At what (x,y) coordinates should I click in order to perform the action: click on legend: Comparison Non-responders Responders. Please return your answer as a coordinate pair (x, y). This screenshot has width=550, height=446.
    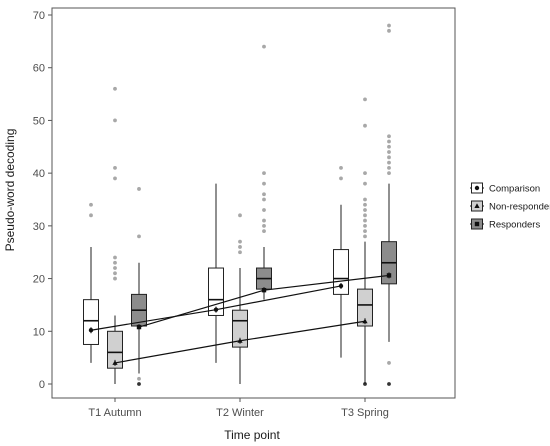
    Looking at the image, I should click on (510, 206).